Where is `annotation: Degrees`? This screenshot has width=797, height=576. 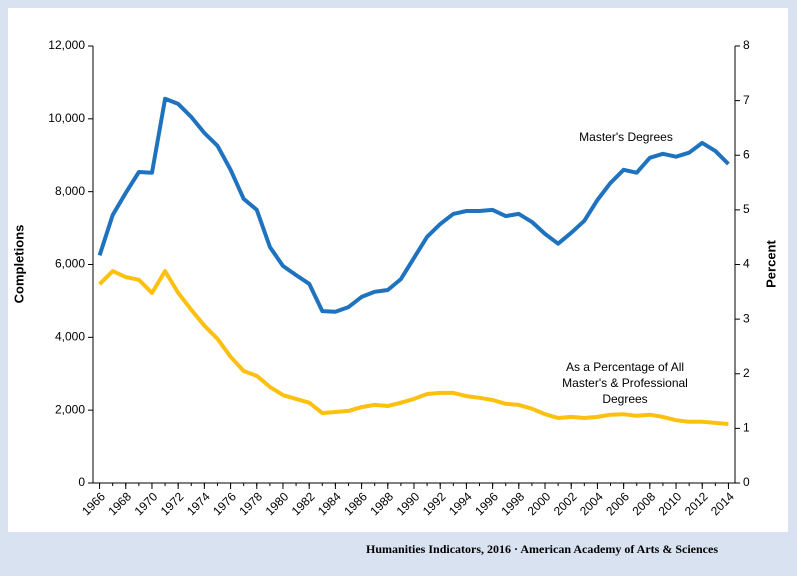 annotation: Degrees is located at coordinates (624, 399).